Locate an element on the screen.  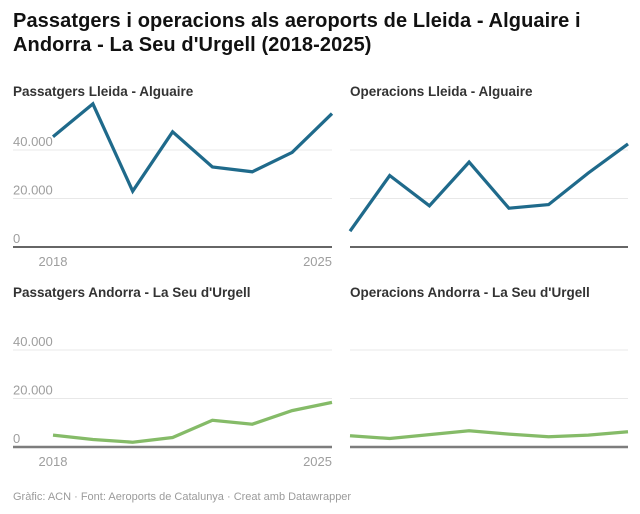
chart-canvas-passatgers-andorra-la-seu: 0 20.000 40.000 2018 2025 is located at coordinates (173, 401).